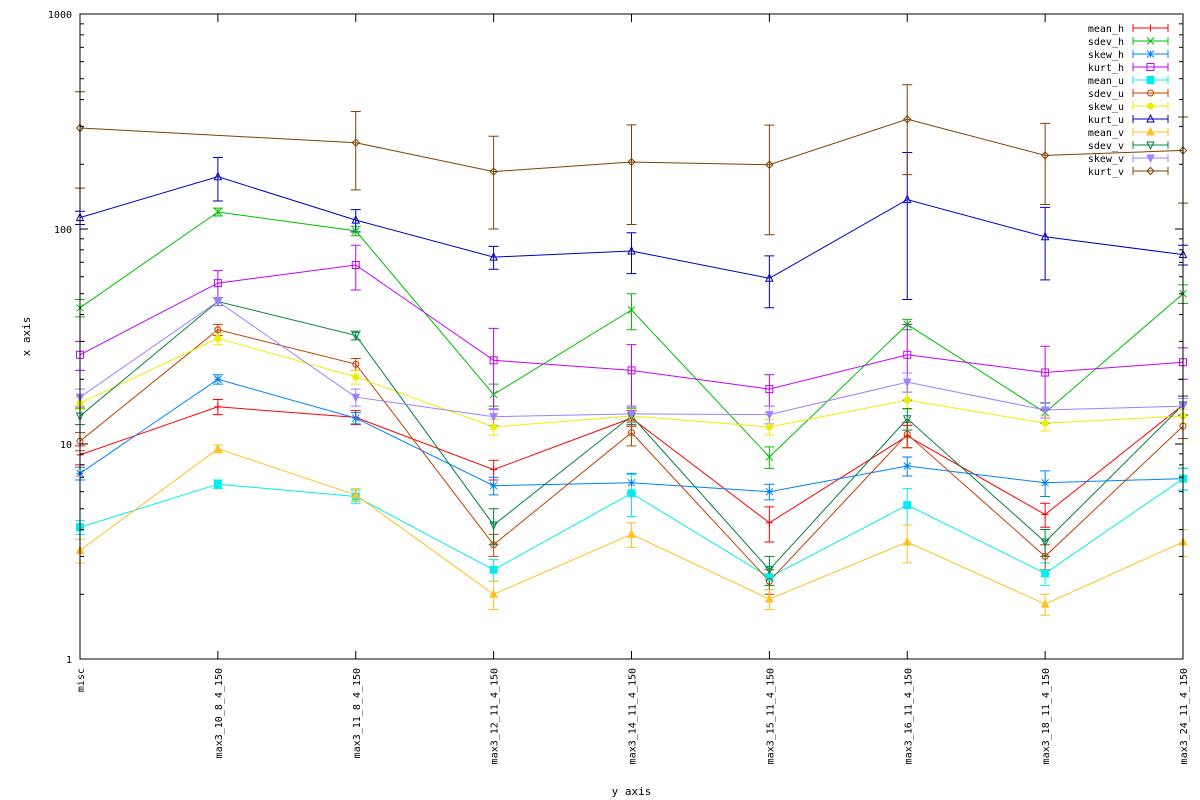  Describe the element at coordinates (1106, 94) in the screenshot. I see `legend-label-sdev_u: sdev_u` at that location.